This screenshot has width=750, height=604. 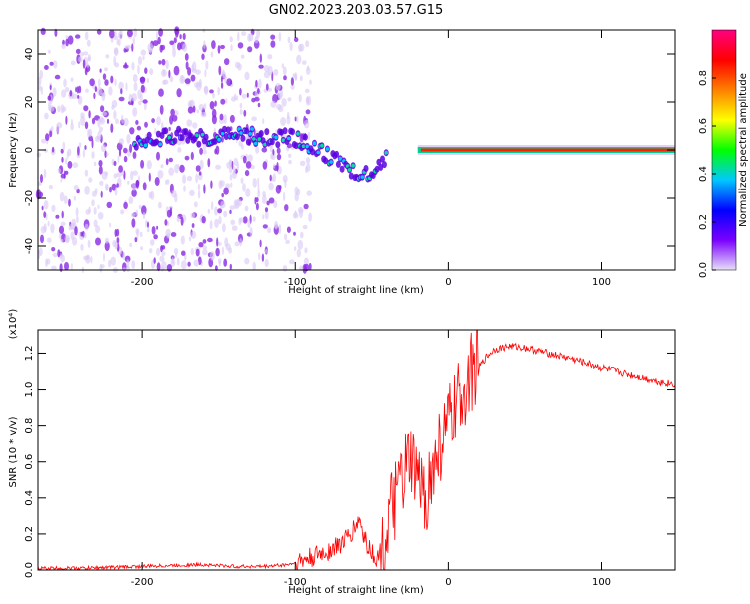 What do you see at coordinates (448, 282) in the screenshot?
I see `spectrogram-x-tick-label: 0` at bounding box center [448, 282].